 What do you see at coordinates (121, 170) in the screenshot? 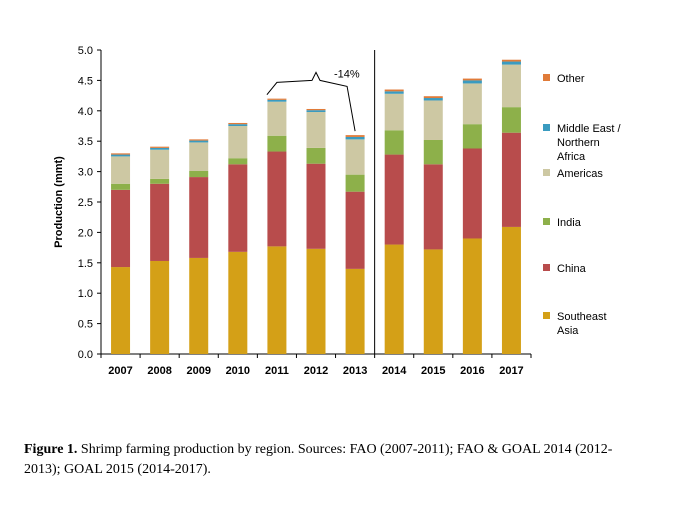
I see `bar-segment-2007-americas` at bounding box center [121, 170].